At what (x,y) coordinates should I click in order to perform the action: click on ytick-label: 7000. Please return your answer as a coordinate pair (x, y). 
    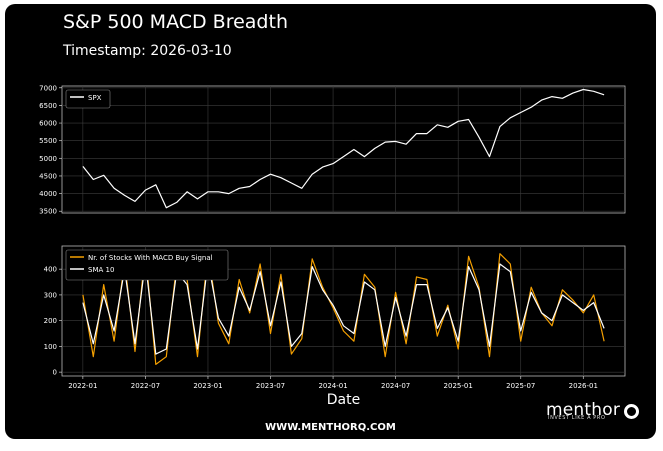
    Looking at the image, I should click on (48, 88).